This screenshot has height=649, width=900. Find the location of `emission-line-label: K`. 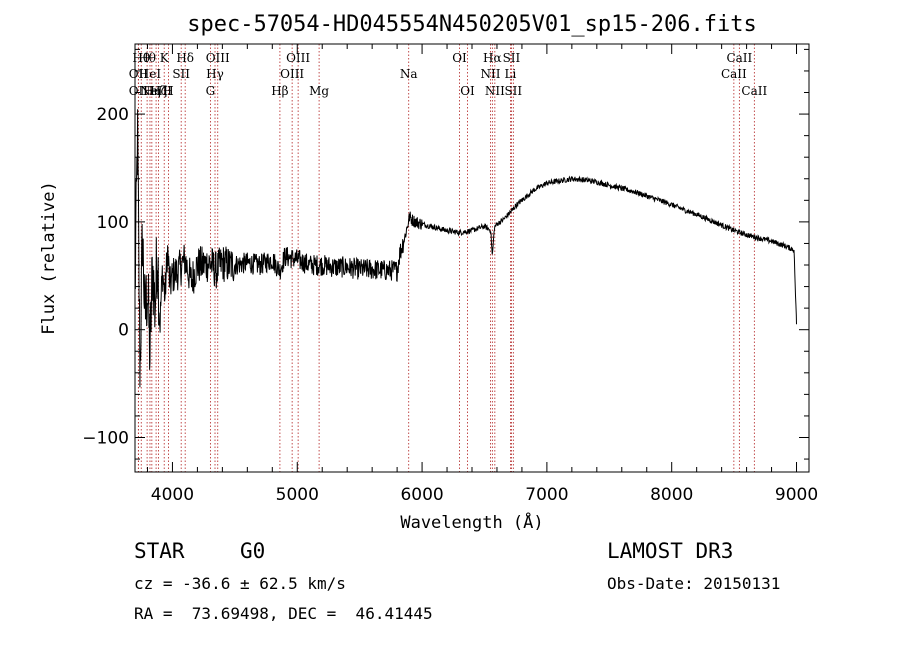

emission-line-label: K is located at coordinates (165, 58).